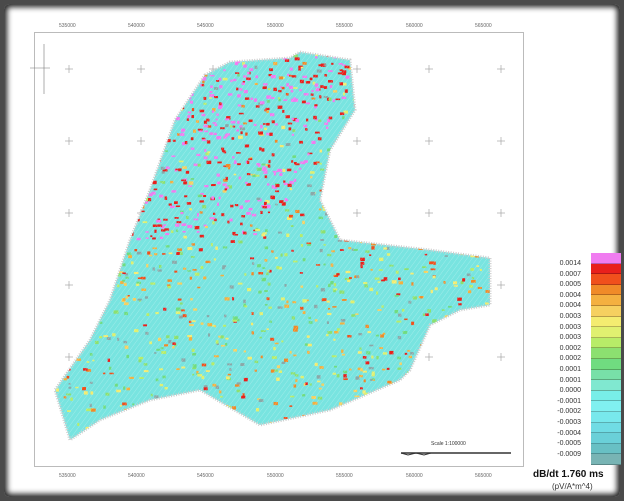 The width and height of the screenshot is (624, 501). I want to click on scale-label: Scale 1:100000, so click(448, 444).